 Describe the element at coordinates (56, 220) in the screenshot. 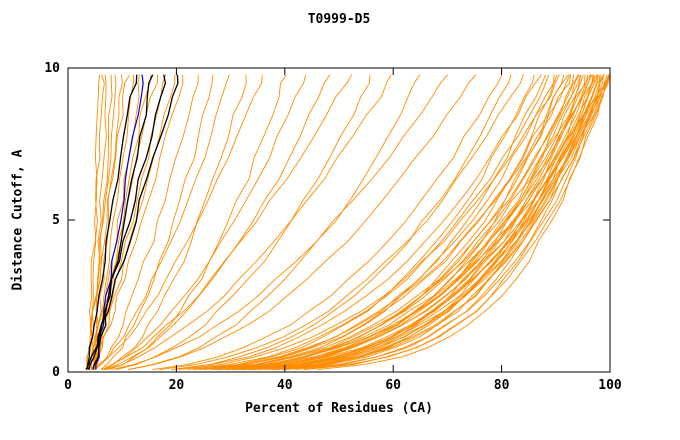

I see `y-tick-label: 5` at that location.